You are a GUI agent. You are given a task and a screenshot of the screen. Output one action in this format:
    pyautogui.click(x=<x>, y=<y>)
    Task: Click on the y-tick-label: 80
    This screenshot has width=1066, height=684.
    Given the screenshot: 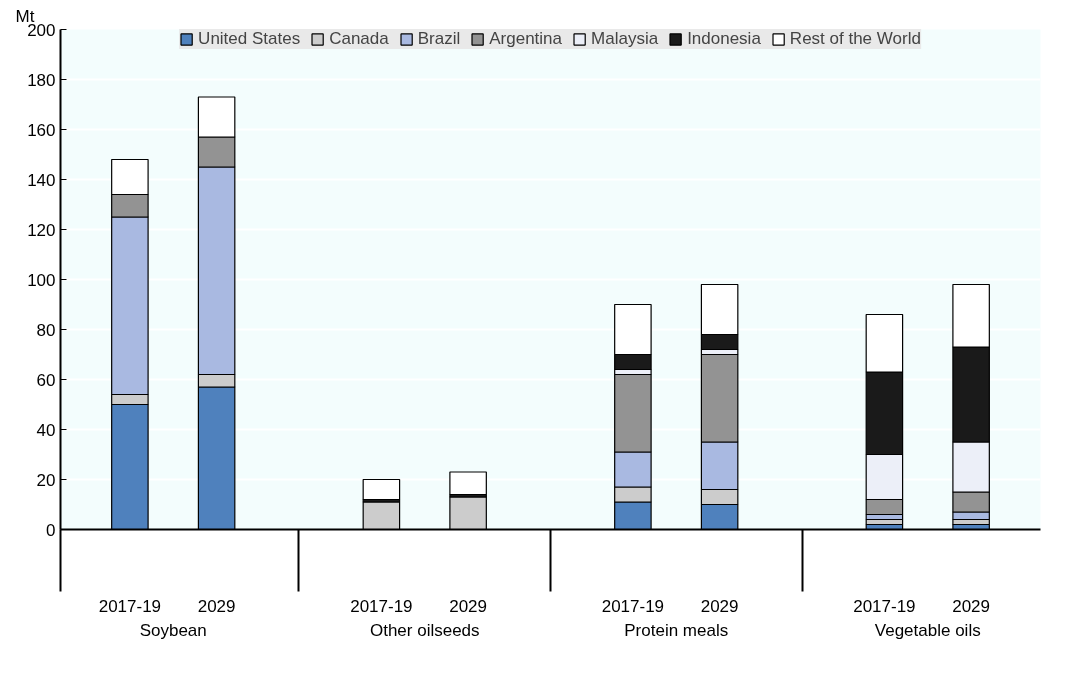 What is the action you would take?
    pyautogui.click(x=46, y=330)
    